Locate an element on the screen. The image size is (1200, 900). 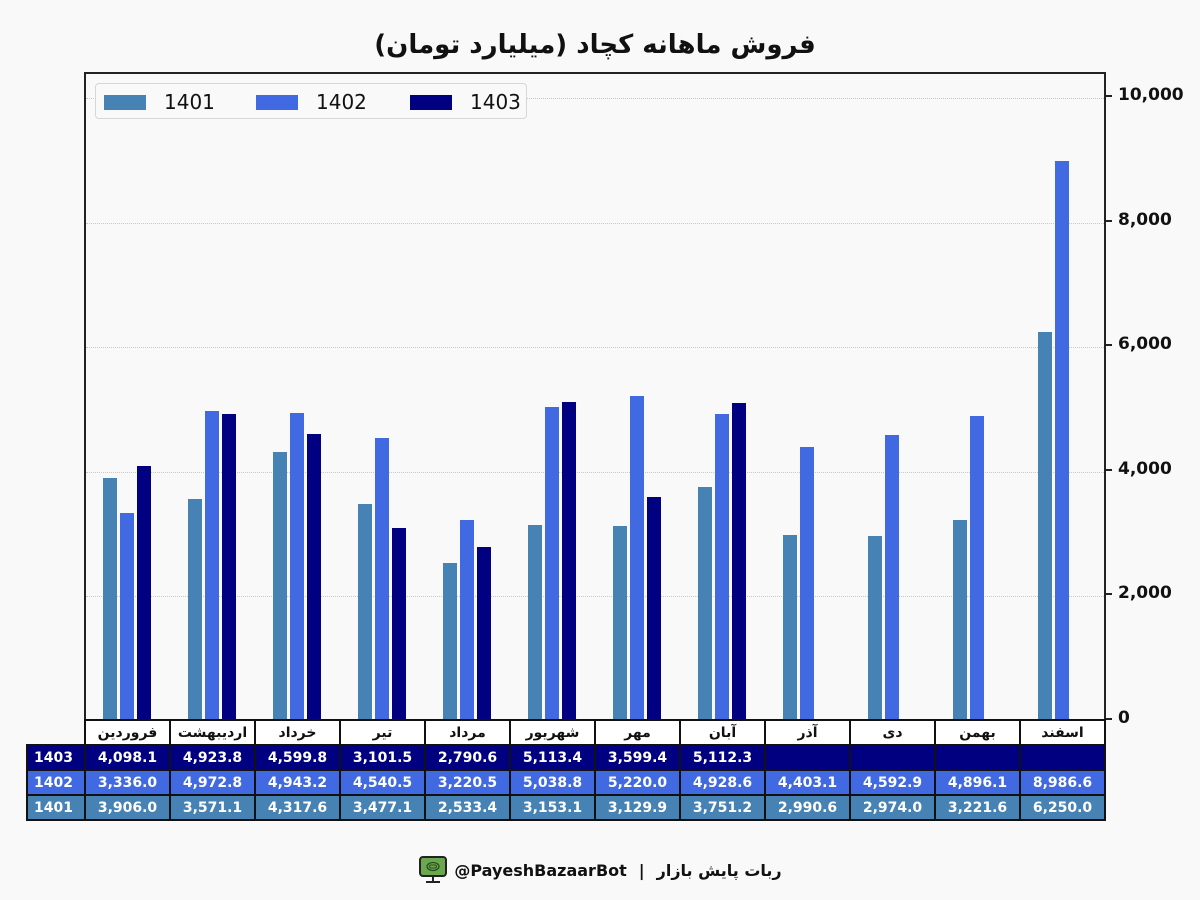
month-header: خرداد is located at coordinates (297, 732).